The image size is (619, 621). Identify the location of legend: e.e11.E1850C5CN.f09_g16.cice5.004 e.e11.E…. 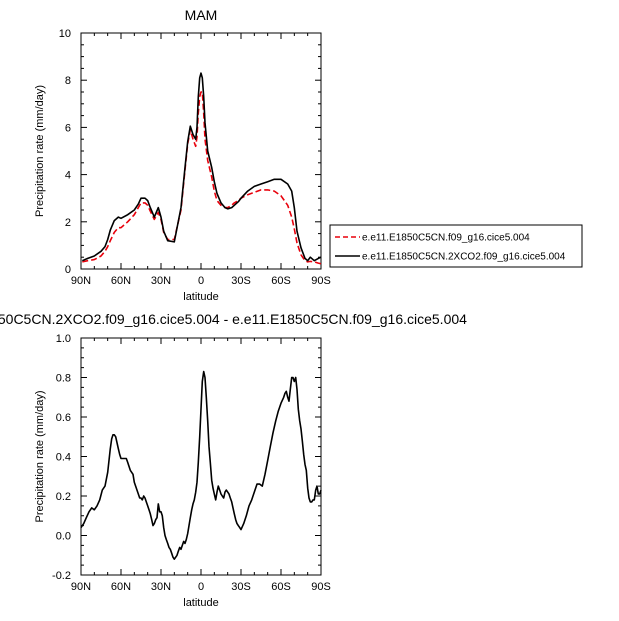
(456, 246).